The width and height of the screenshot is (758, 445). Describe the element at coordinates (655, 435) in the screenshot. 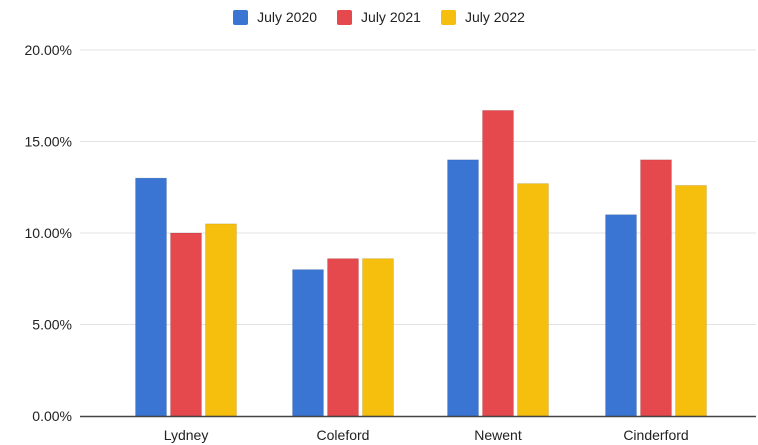

I see `x-category-label: Cinderford` at that location.